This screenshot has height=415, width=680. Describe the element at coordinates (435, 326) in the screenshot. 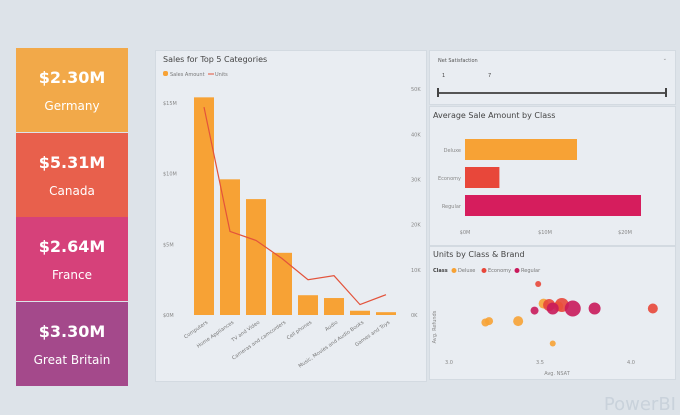

I see `y-axis-label: Avg. Refunds` at that location.